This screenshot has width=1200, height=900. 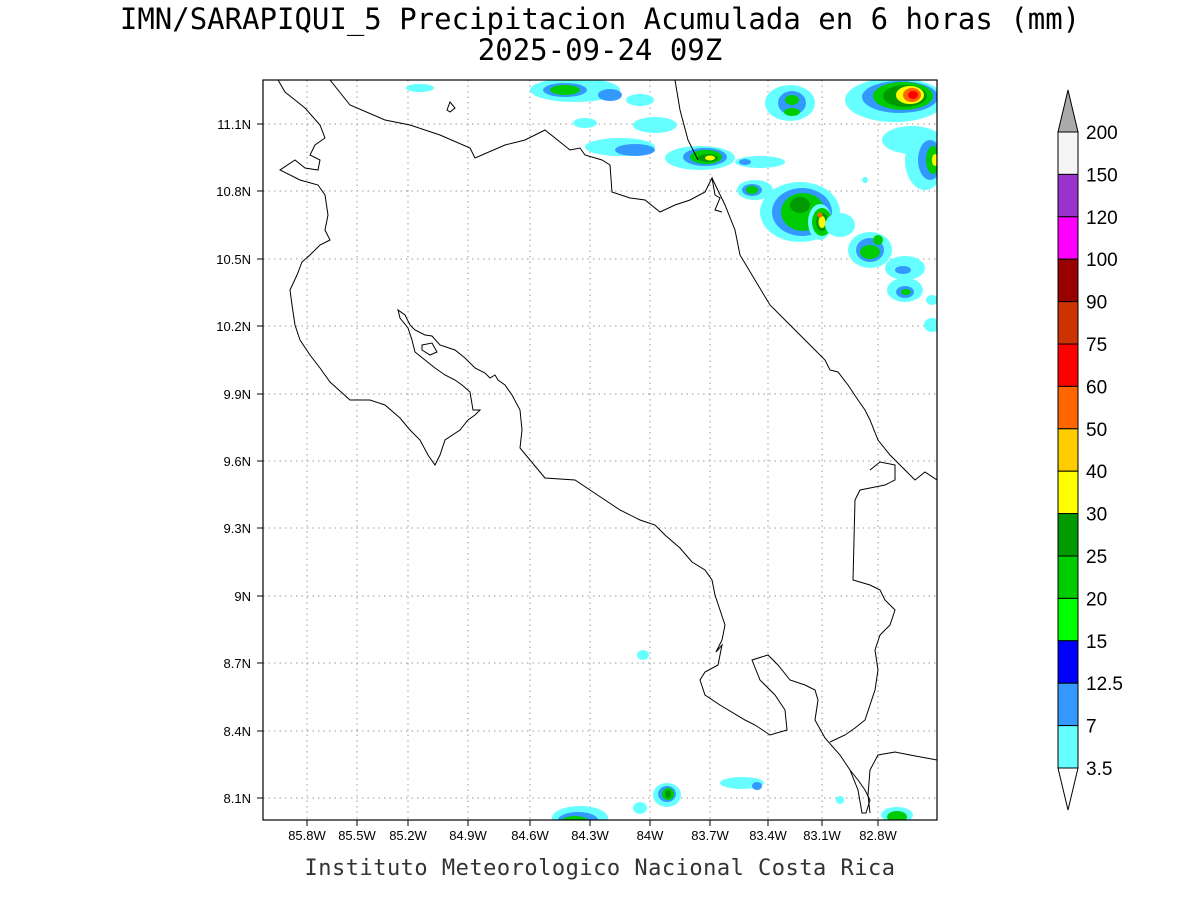 What do you see at coordinates (237, 798) in the screenshot?
I see `y-tick-label: 8.1N` at bounding box center [237, 798].